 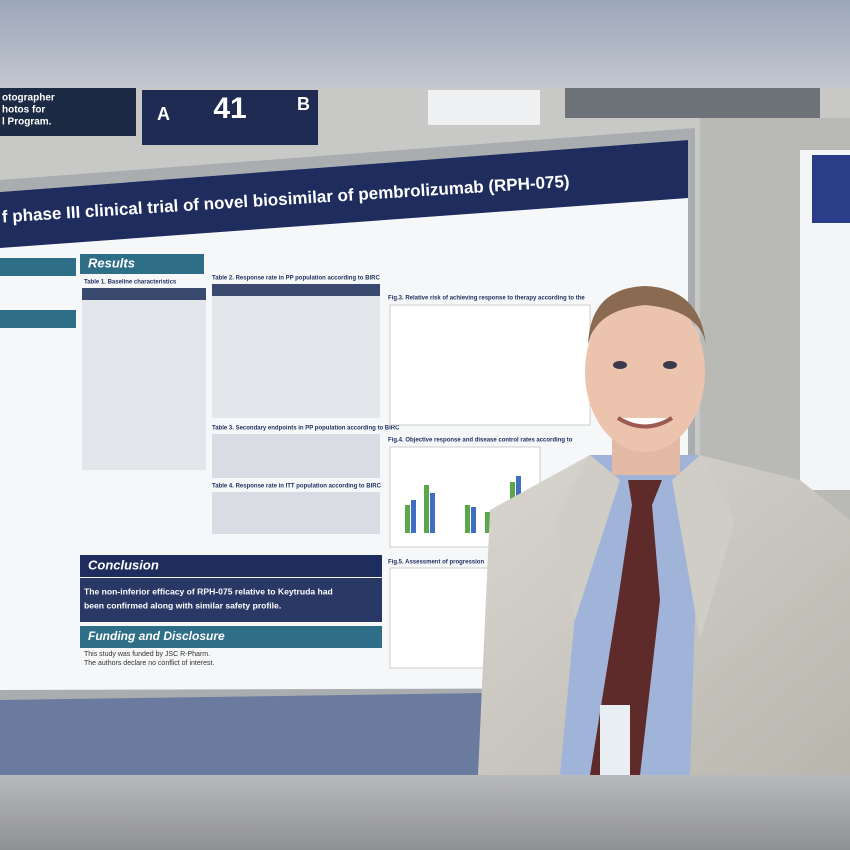 I want to click on board-number-text: 41, so click(x=229, y=108).